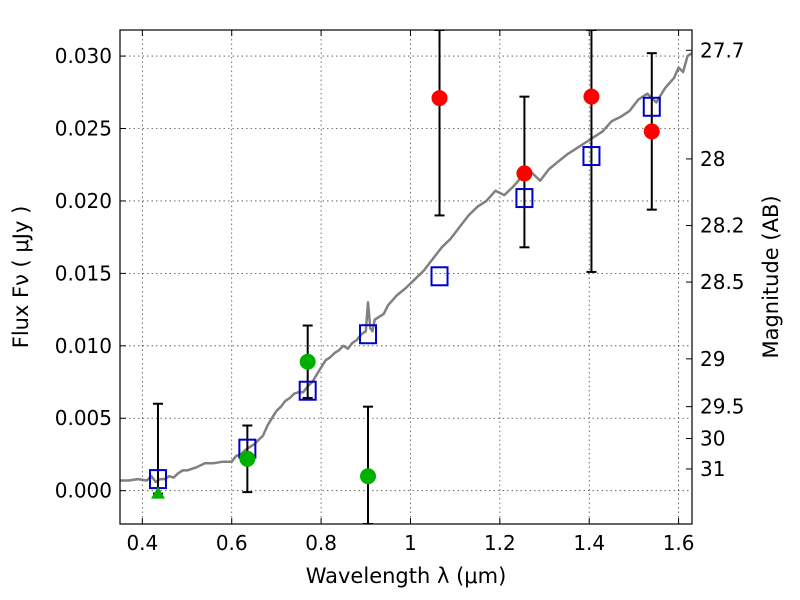 The width and height of the screenshot is (800, 600). Describe the element at coordinates (712, 439) in the screenshot. I see `y2-tick-label: 30` at that location.